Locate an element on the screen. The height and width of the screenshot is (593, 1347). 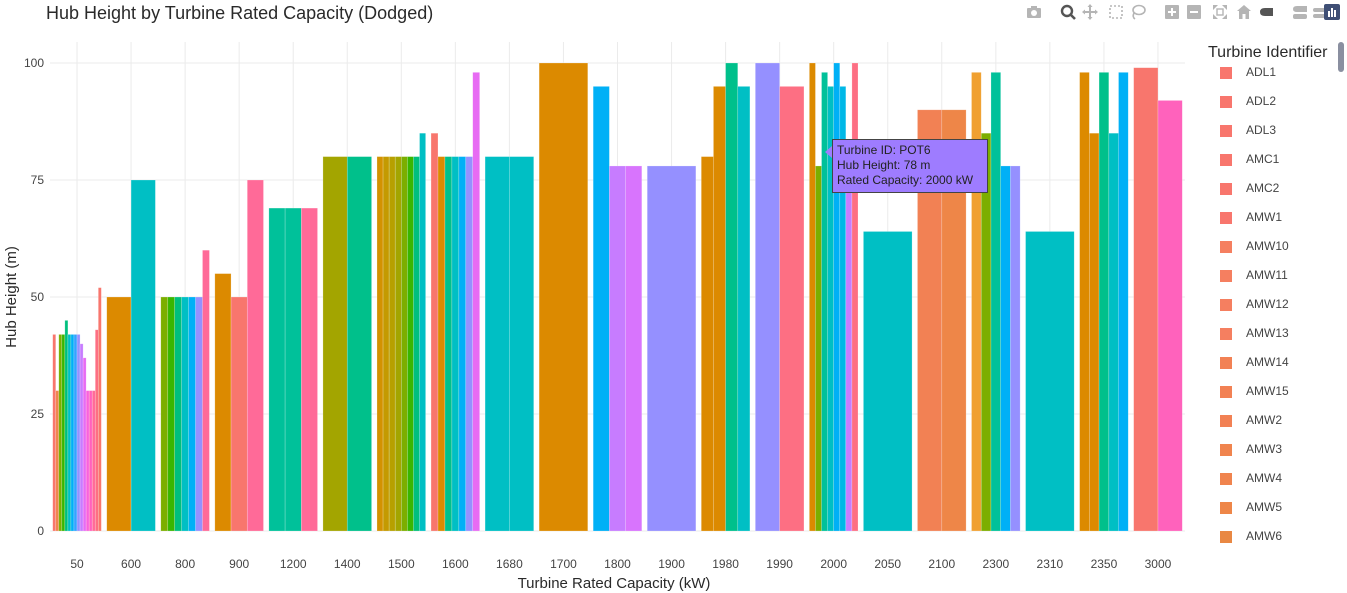
legend-item-adl3: ADL3 is located at coordinates (1269, 131).